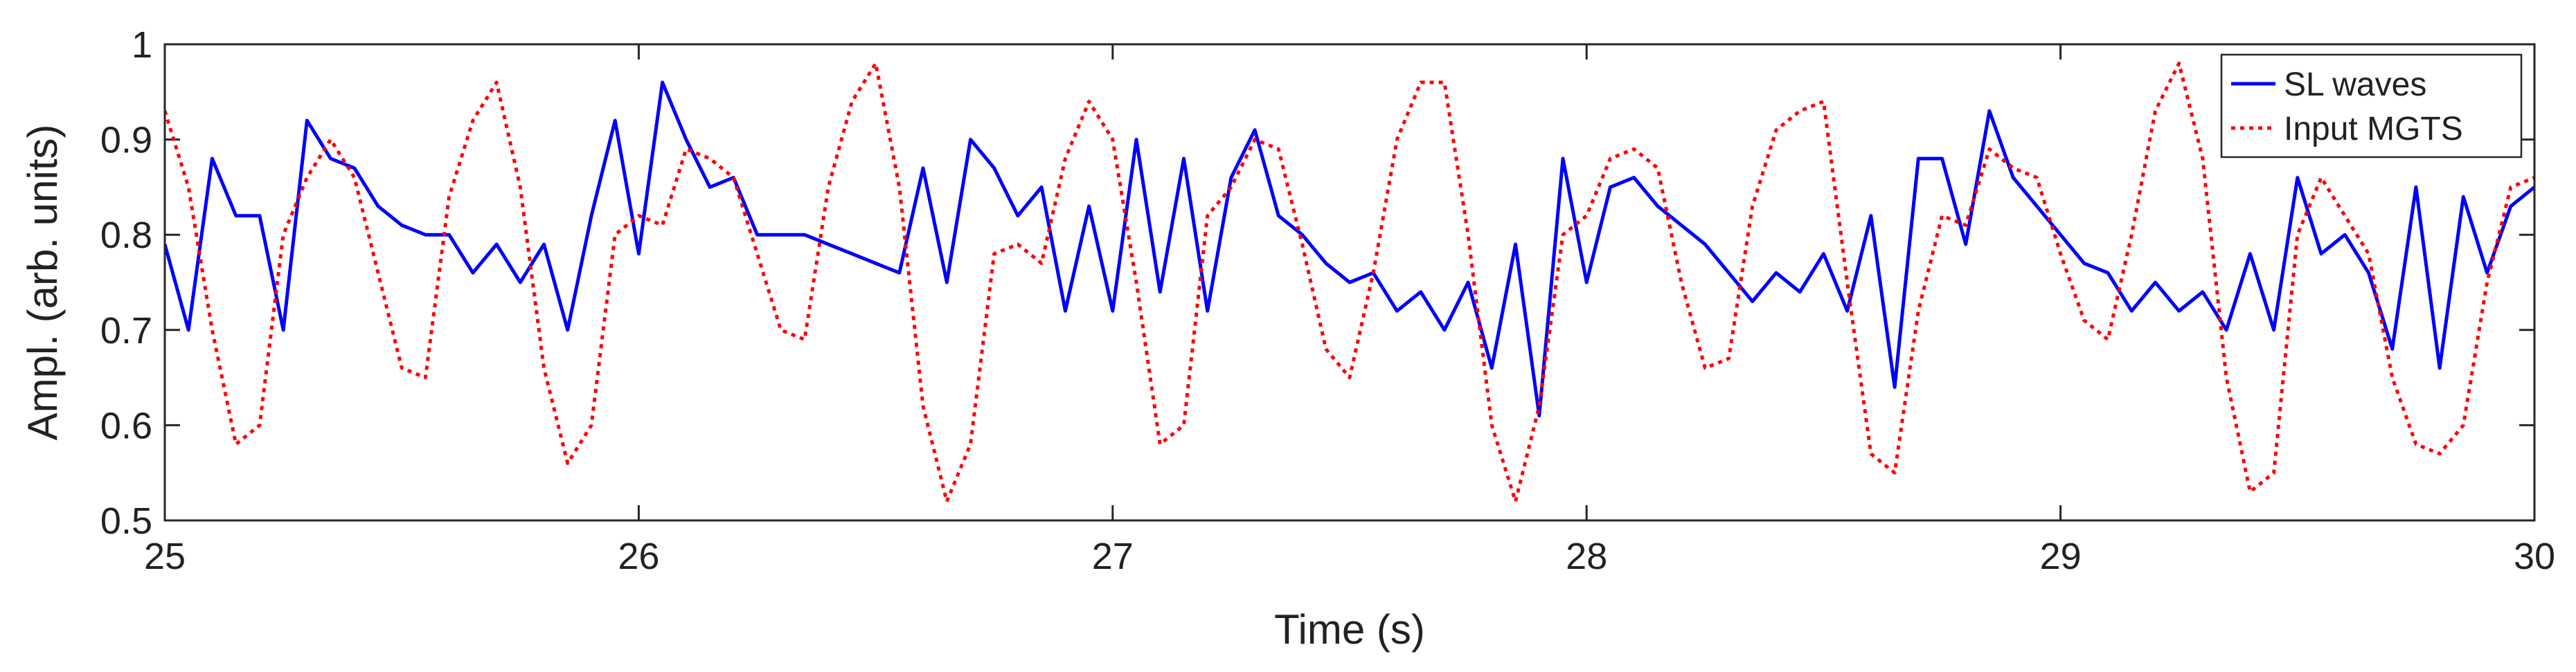 The image size is (2576, 672). Describe the element at coordinates (165, 556) in the screenshot. I see `x-tick-label: 25` at that location.